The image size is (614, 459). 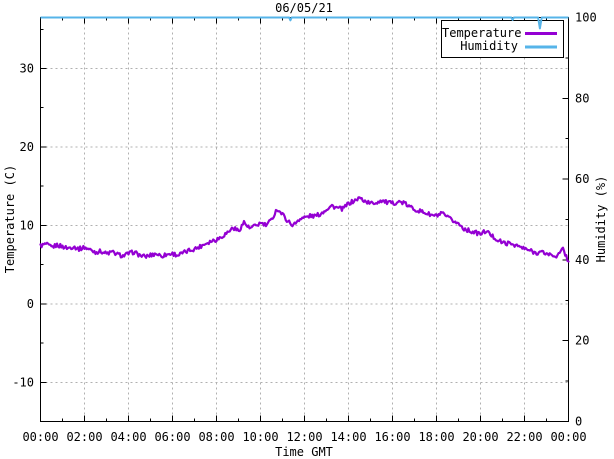 I want to click on x-tick-label: 04:00, so click(x=128, y=437).